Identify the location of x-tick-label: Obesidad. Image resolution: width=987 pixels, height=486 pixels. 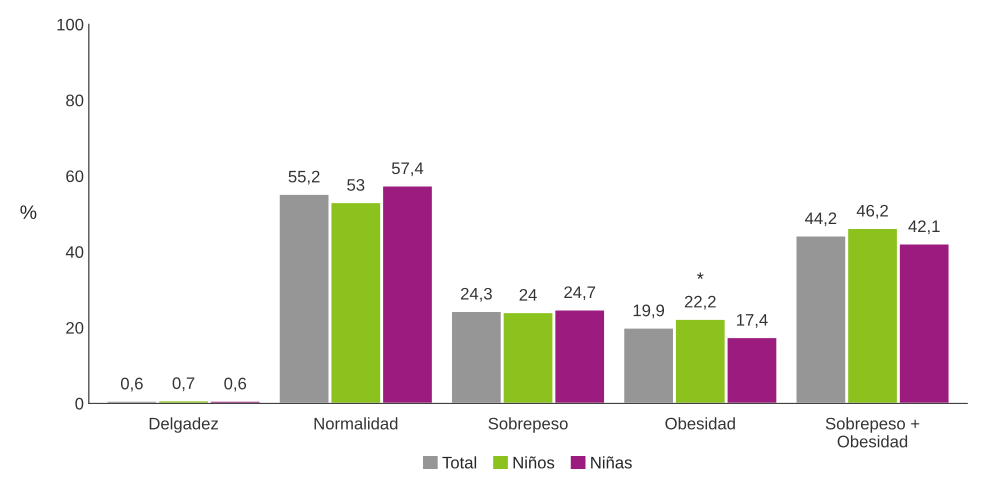
(700, 423).